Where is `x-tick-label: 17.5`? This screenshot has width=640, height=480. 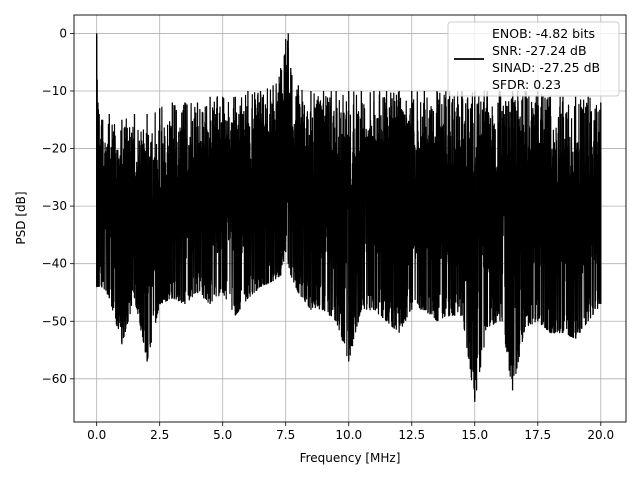 x-tick-label: 17.5 is located at coordinates (537, 435).